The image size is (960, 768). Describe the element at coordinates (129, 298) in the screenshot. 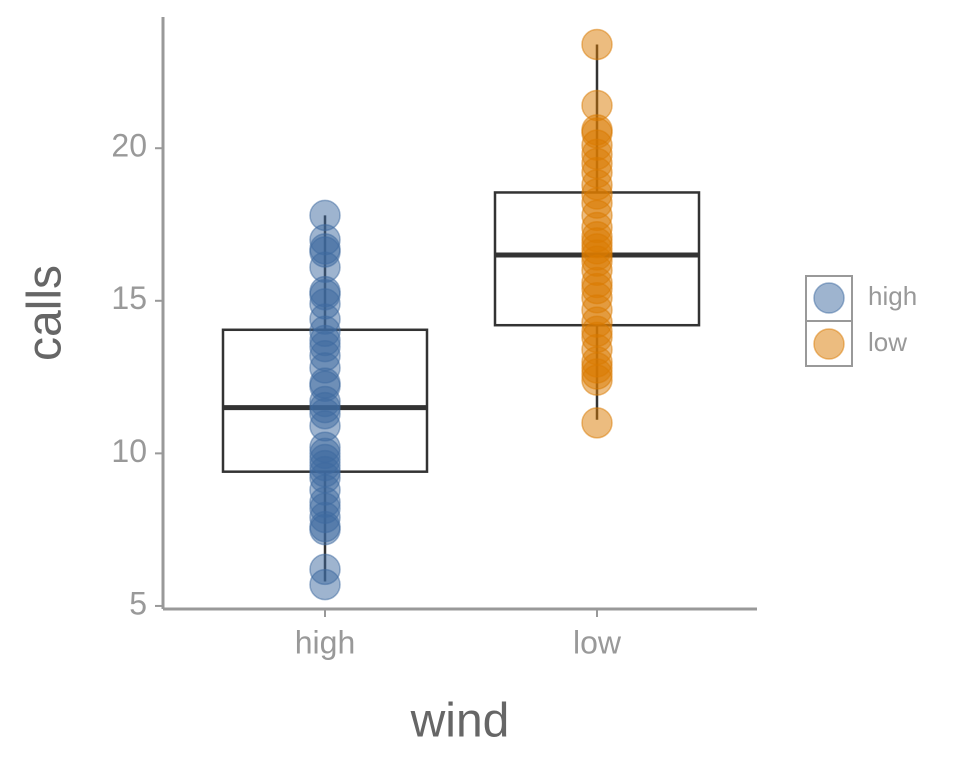

I see `y-tick-label: 15` at that location.